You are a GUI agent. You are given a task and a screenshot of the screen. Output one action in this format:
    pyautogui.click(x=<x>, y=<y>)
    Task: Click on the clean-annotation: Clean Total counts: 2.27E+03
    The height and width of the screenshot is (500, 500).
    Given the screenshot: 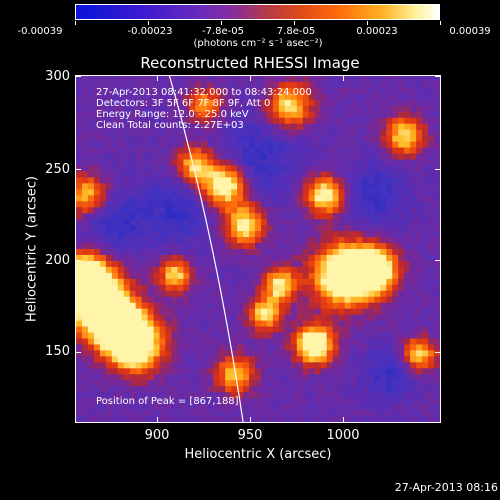 What is the action you would take?
    pyautogui.click(x=170, y=125)
    